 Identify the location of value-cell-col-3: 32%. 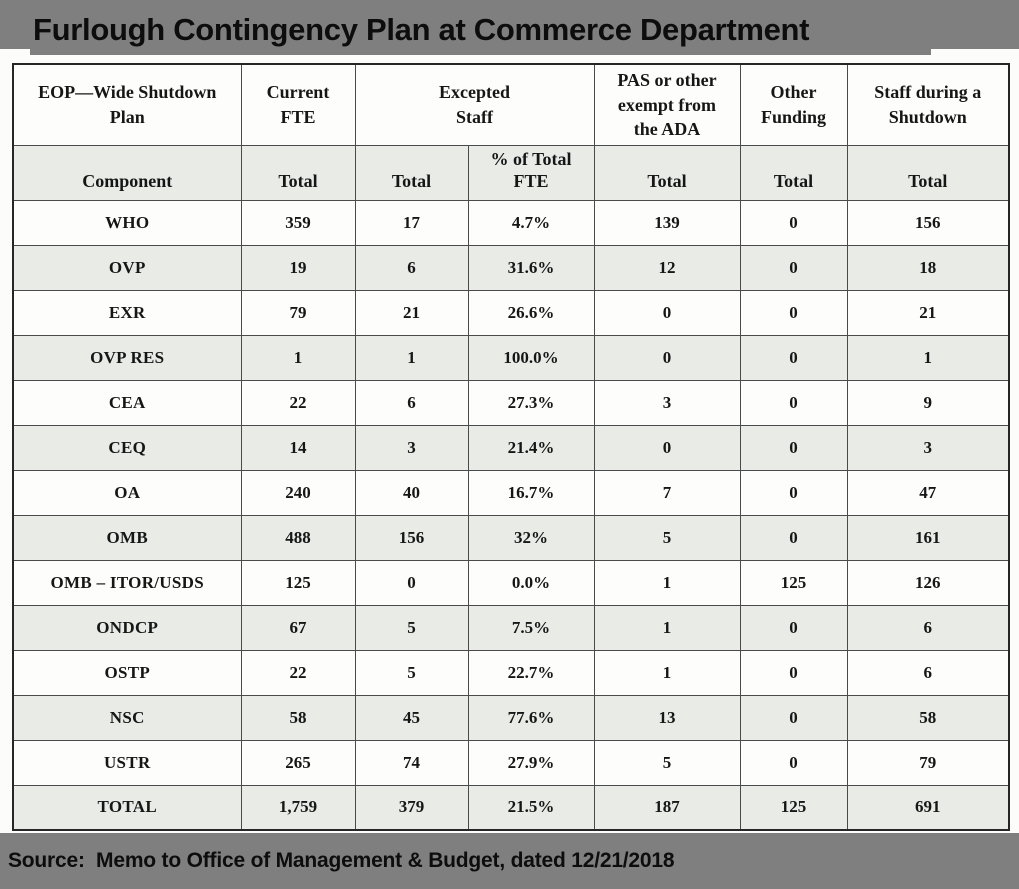
(531, 537).